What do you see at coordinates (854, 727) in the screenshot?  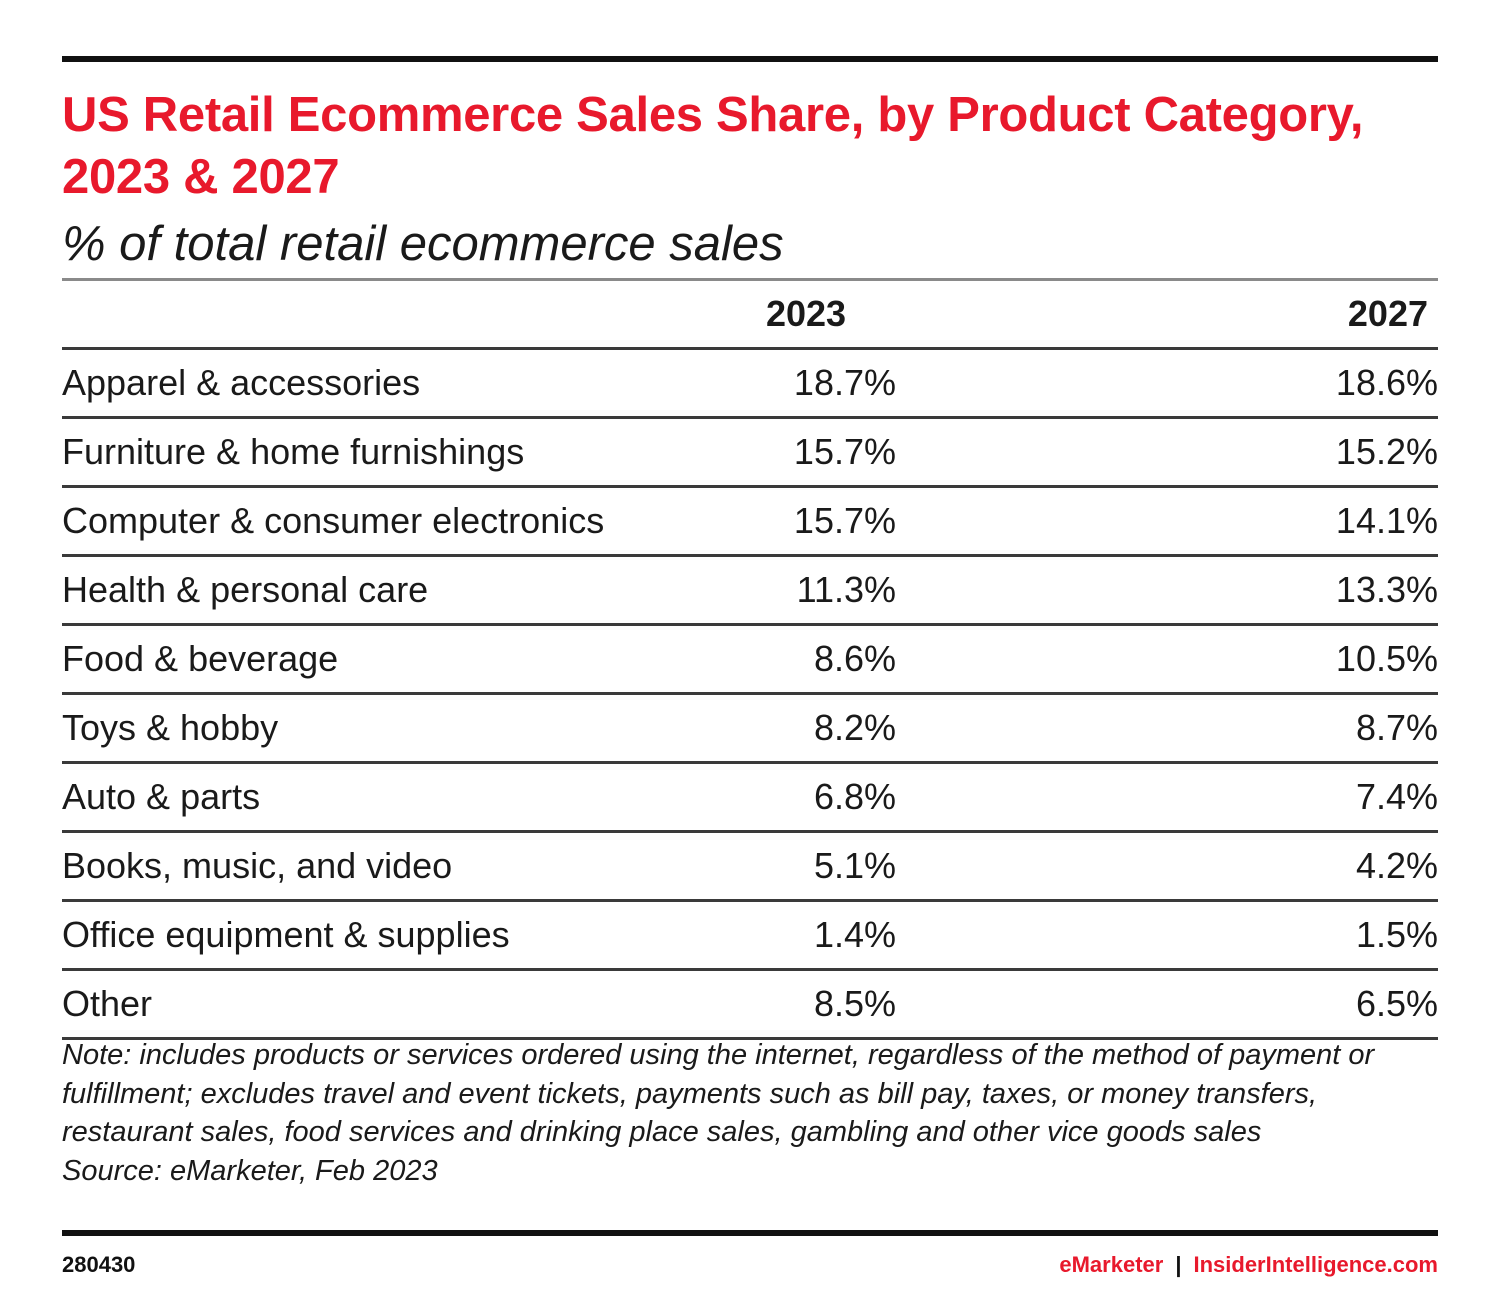 I see `value-2023: 8.2%` at bounding box center [854, 727].